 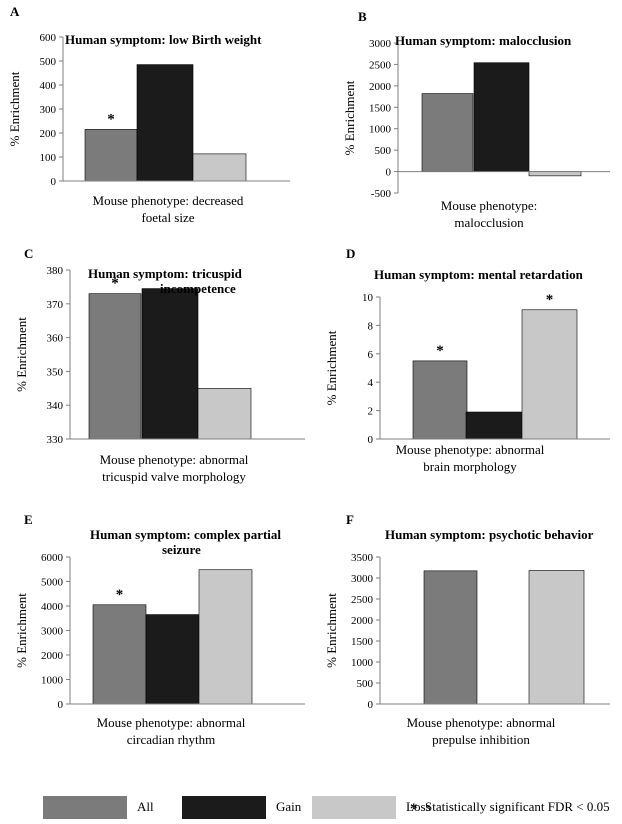 What do you see at coordinates (368, 298) in the screenshot?
I see `y-tick-label: 10` at bounding box center [368, 298].